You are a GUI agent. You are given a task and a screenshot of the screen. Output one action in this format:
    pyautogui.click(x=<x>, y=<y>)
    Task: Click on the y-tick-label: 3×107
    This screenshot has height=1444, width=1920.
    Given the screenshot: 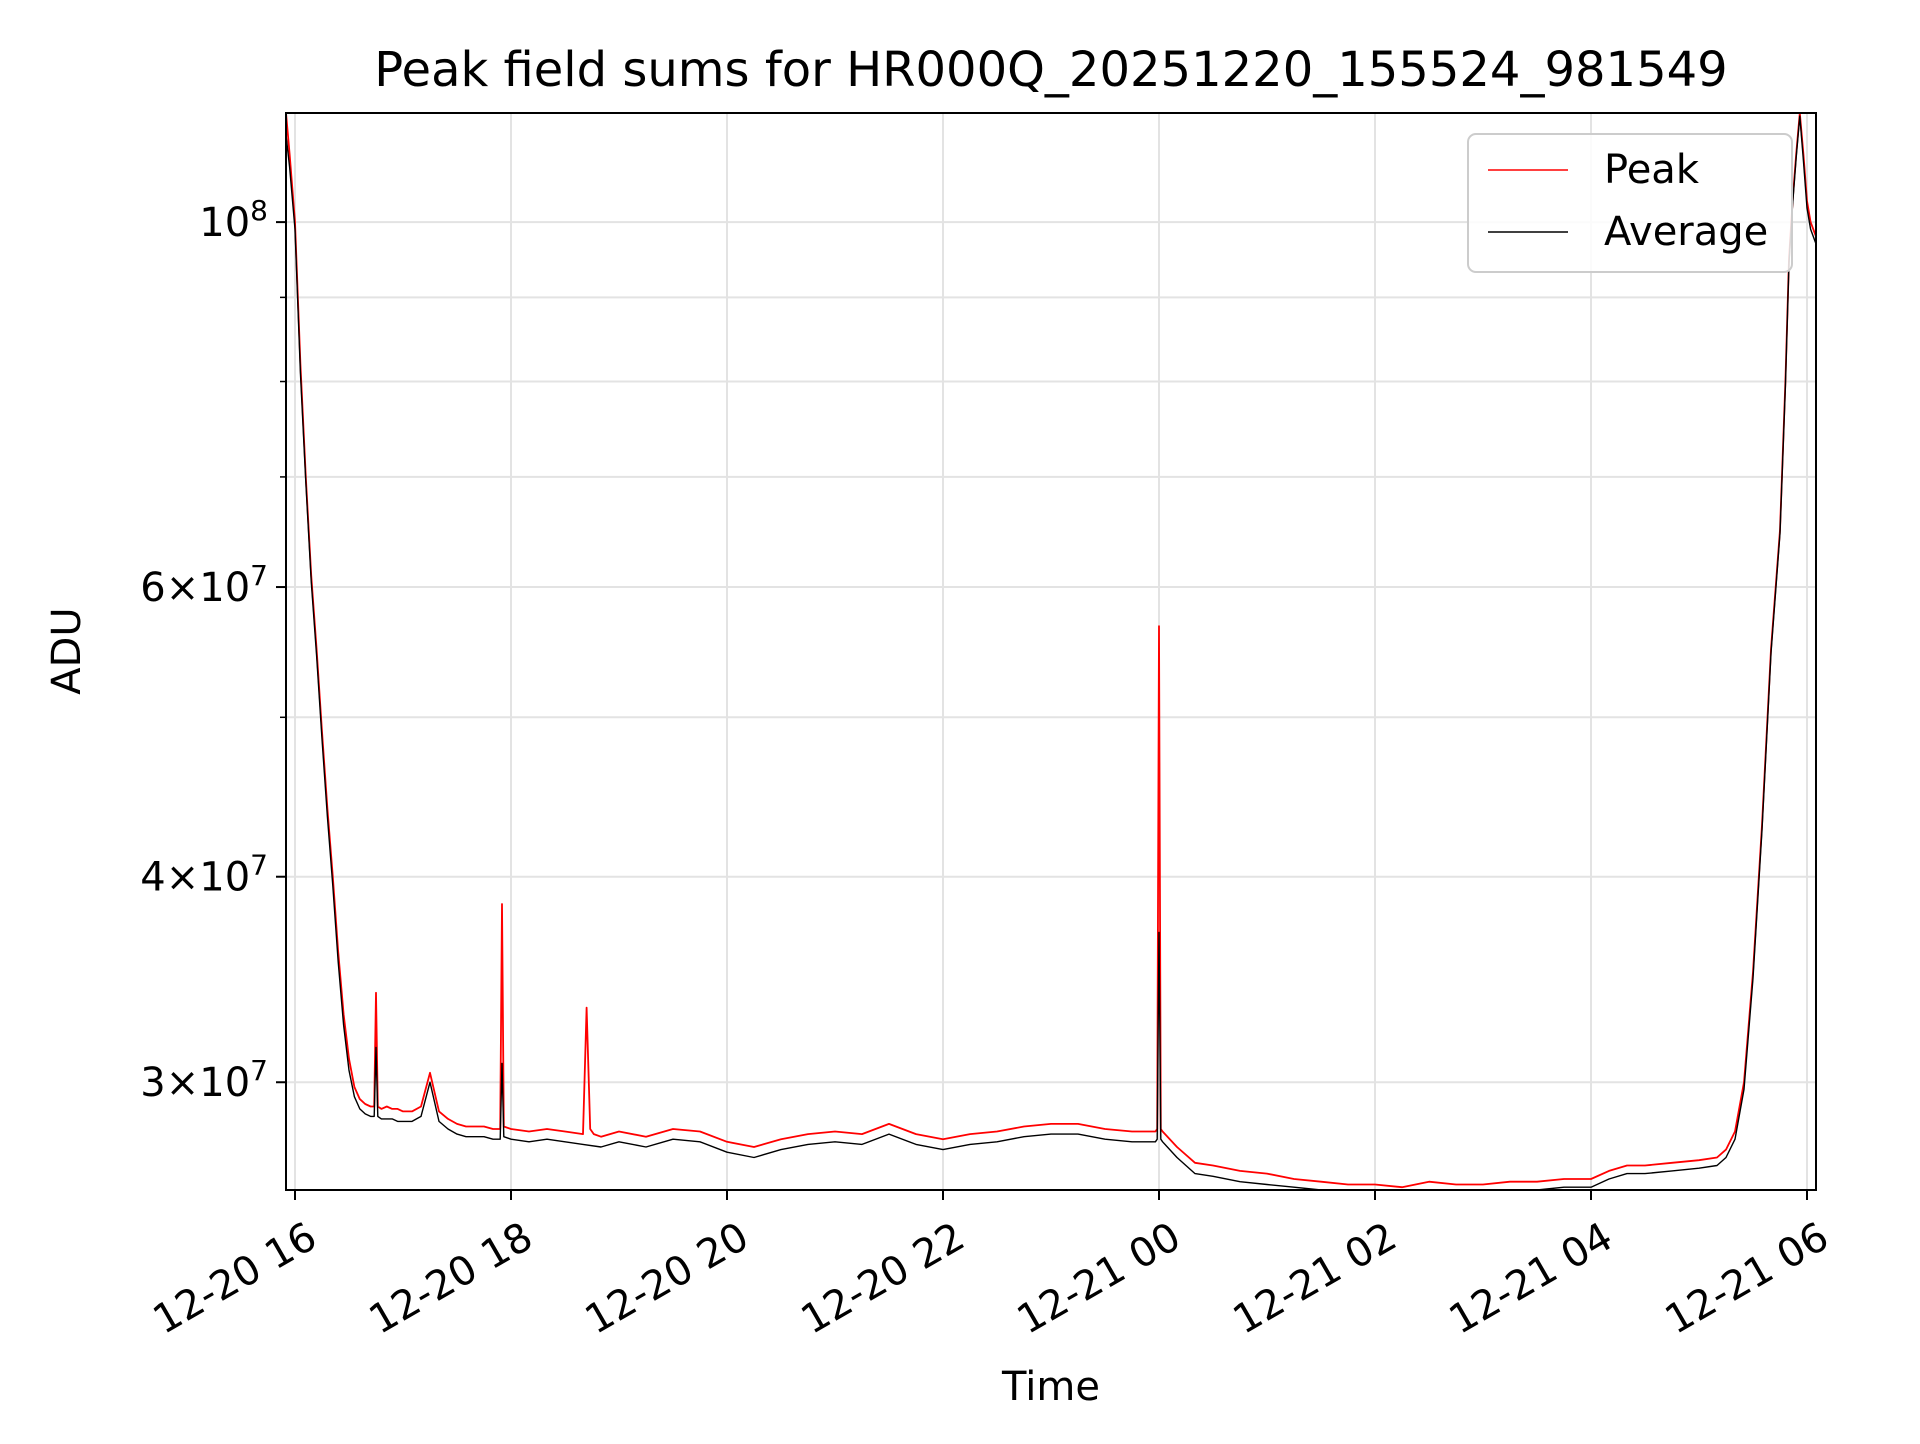 What is the action you would take?
    pyautogui.click(x=204, y=1080)
    